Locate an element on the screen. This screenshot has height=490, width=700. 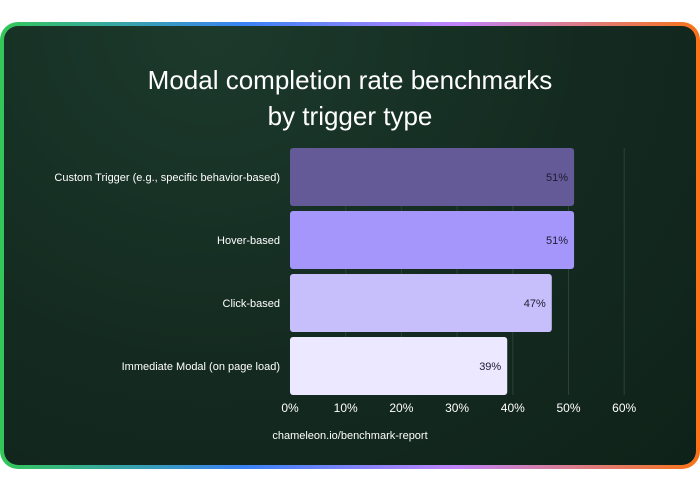
bar-value-label: 39% is located at coordinates (490, 367).